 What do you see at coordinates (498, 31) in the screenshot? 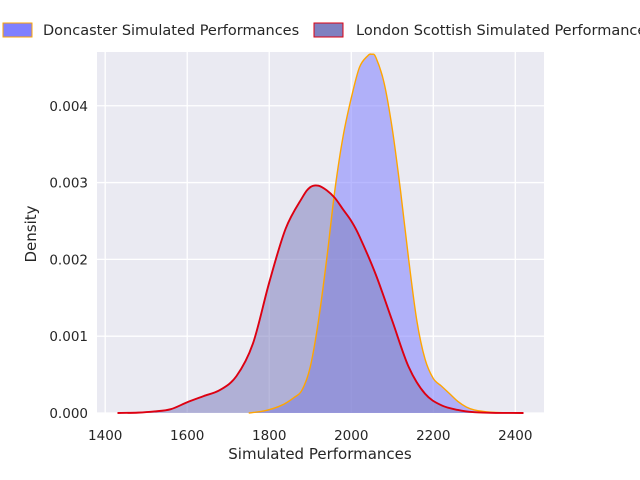
I see `legend-label-london-scottish: London Scottish Simulated Performances` at bounding box center [498, 31].